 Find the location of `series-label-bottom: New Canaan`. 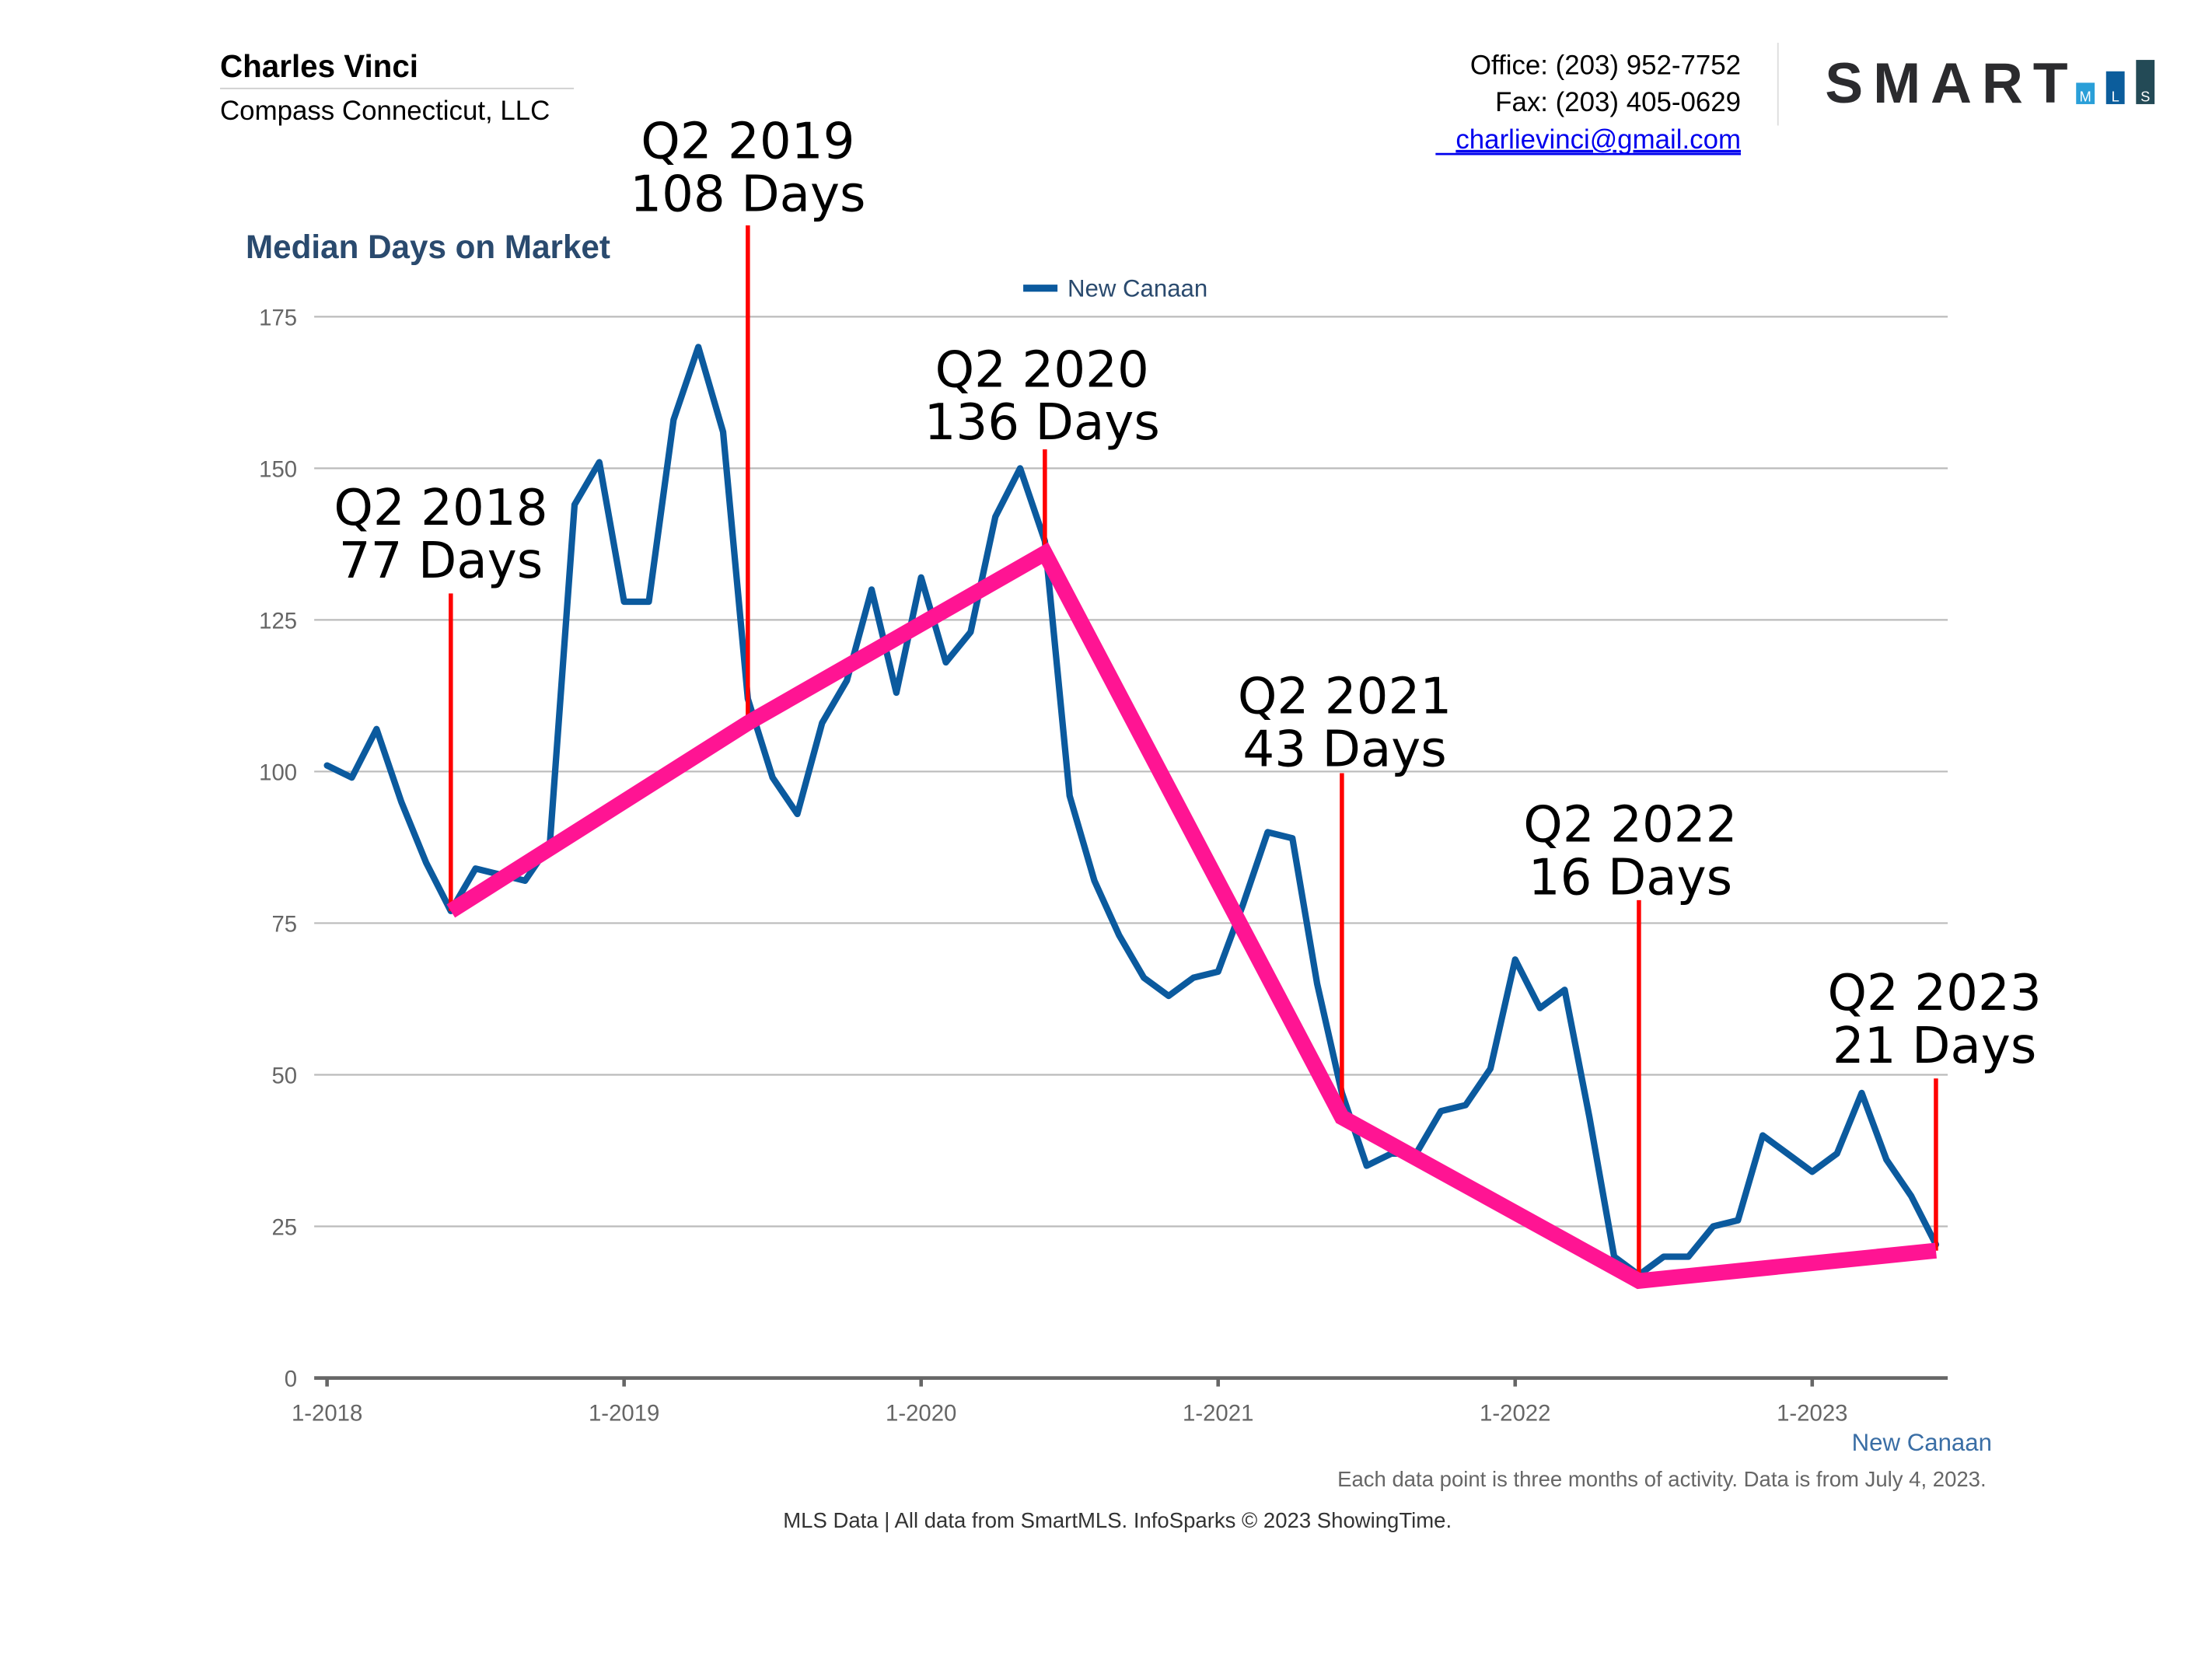

series-label-bottom: New Canaan is located at coordinates (1922, 1442).